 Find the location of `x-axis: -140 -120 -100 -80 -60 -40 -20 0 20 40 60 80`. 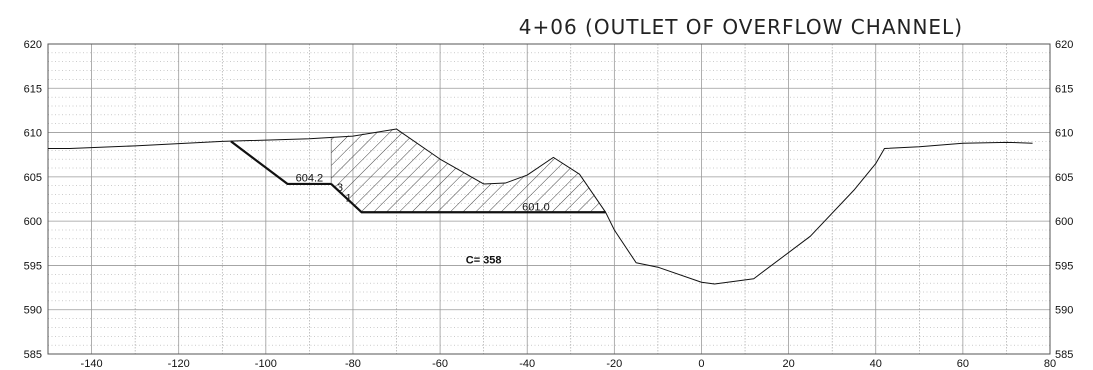

x-axis: -140 -120 -100 -80 -60 -40 -20 0 20 40 60 80 is located at coordinates (569, 364).